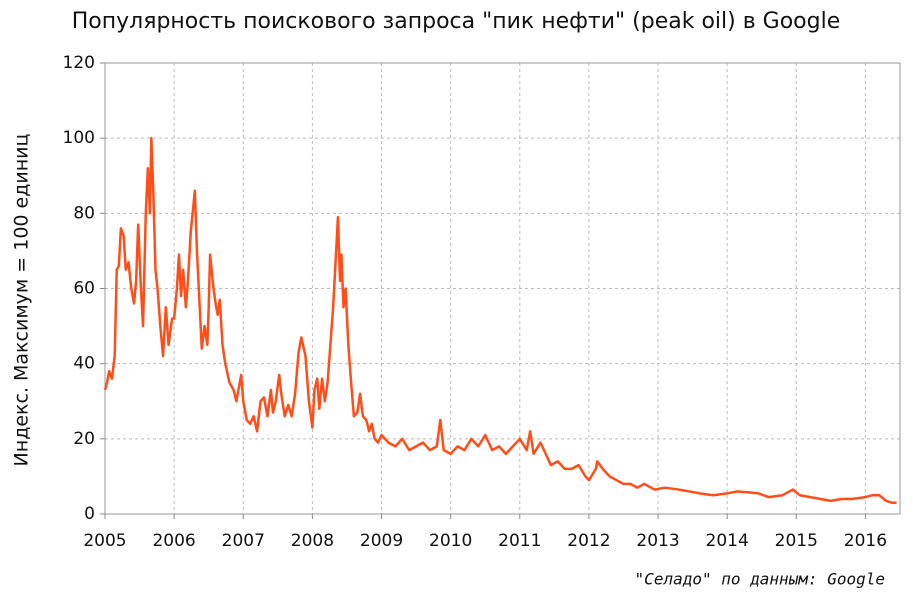 The image size is (913, 602). I want to click on x-tick-label: 2009, so click(381, 541).